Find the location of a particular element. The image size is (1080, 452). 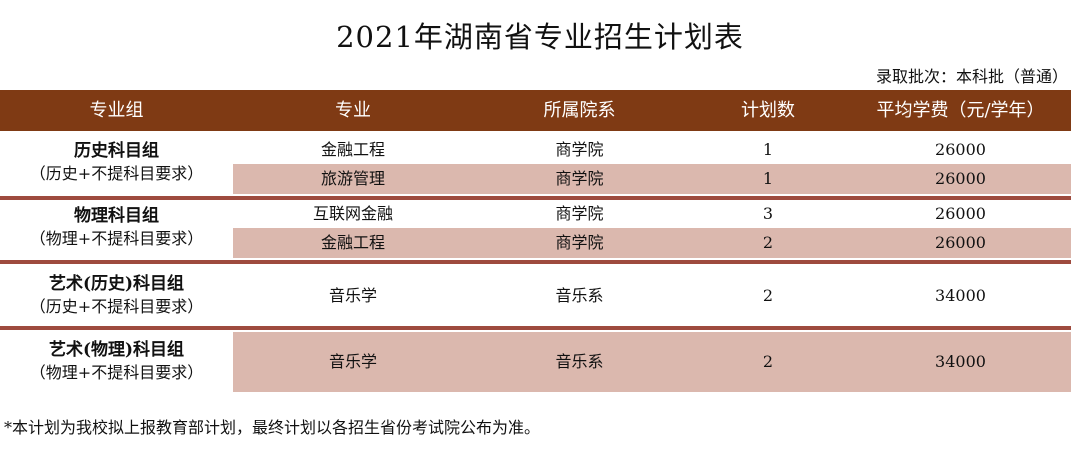

subject-group-name: 历史科目组 is located at coordinates (116, 151).